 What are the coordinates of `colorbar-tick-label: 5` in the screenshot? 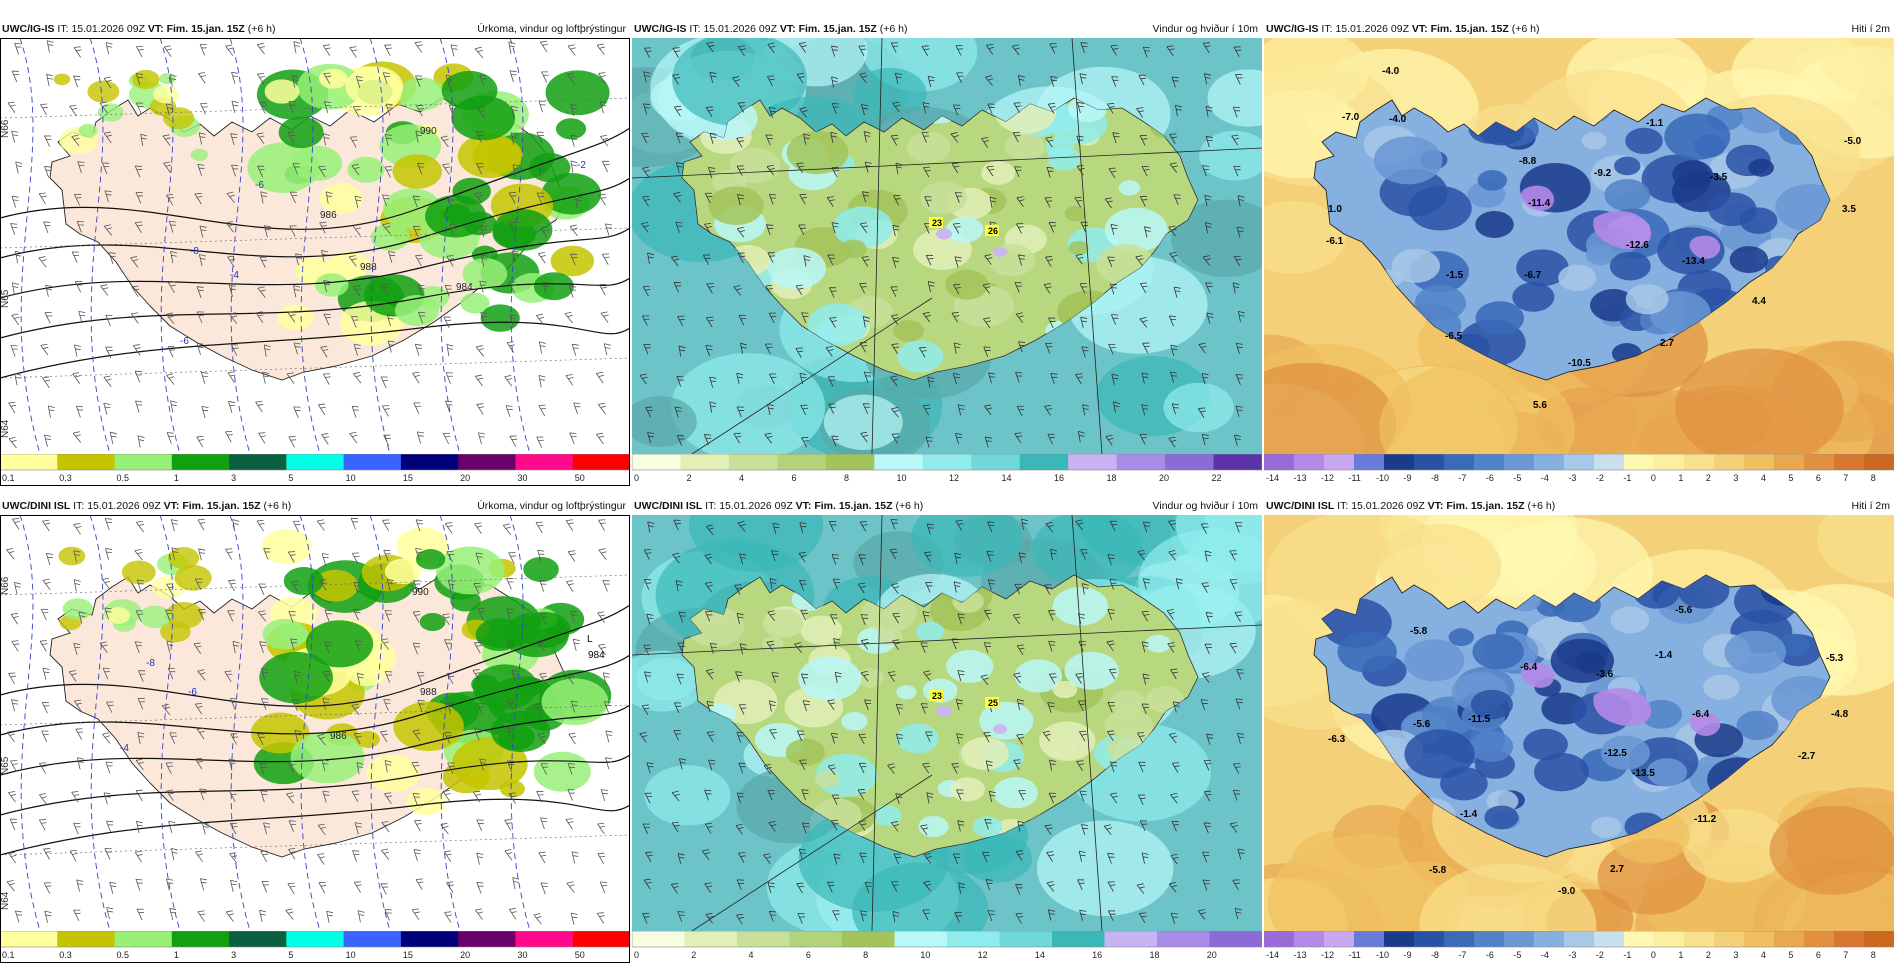 It's located at (1790, 478).